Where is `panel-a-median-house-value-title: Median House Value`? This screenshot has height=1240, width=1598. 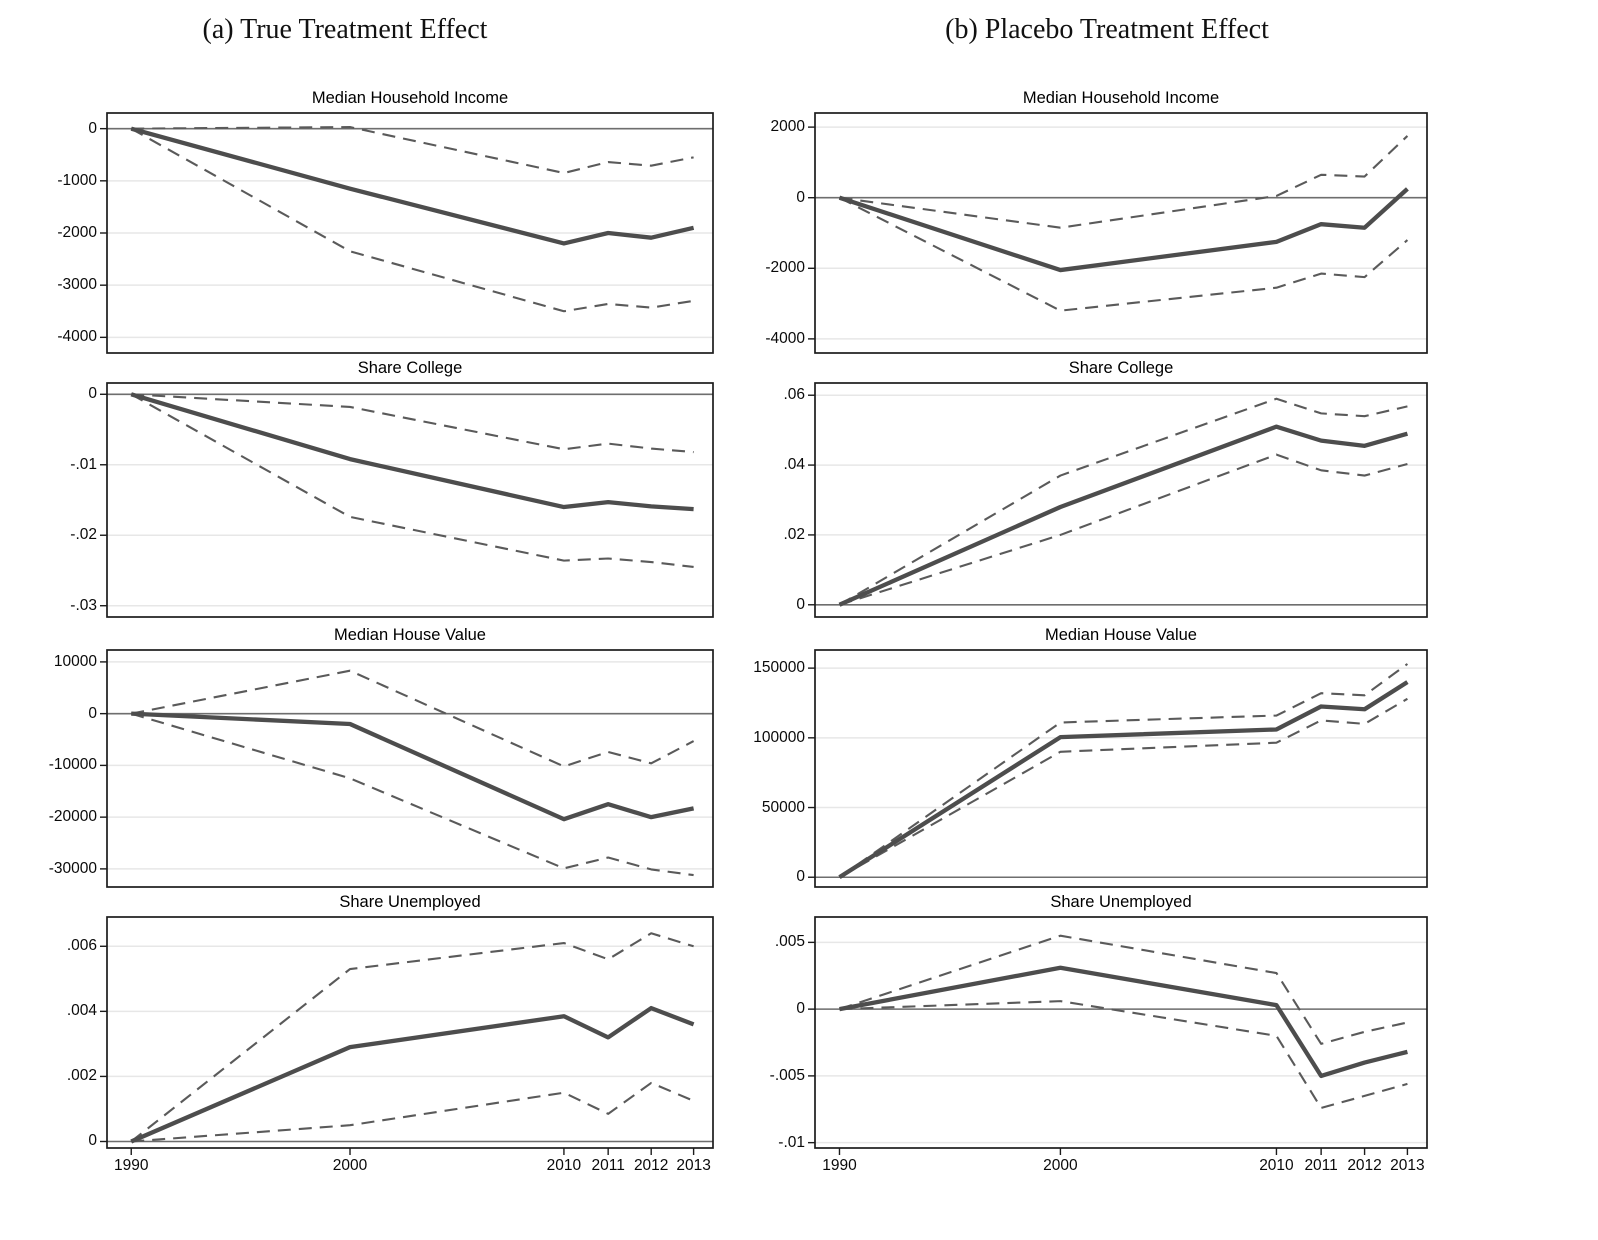 panel-a-median-house-value-title: Median House Value is located at coordinates (410, 635).